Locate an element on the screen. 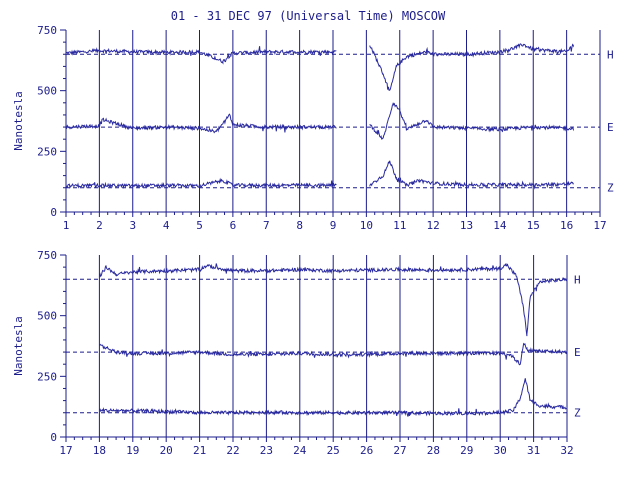  x-tick-label: 9 is located at coordinates (333, 225).